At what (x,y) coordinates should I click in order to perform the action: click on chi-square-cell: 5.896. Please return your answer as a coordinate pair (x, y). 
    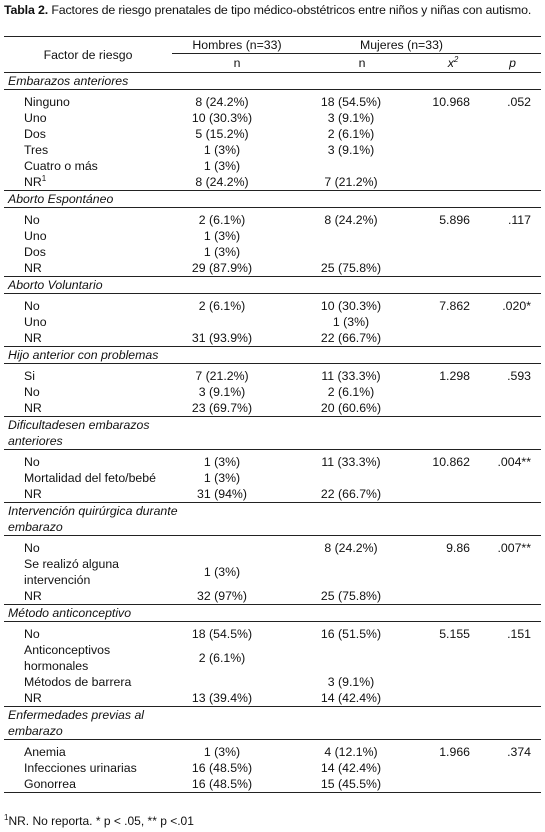
    Looking at the image, I should click on (454, 220).